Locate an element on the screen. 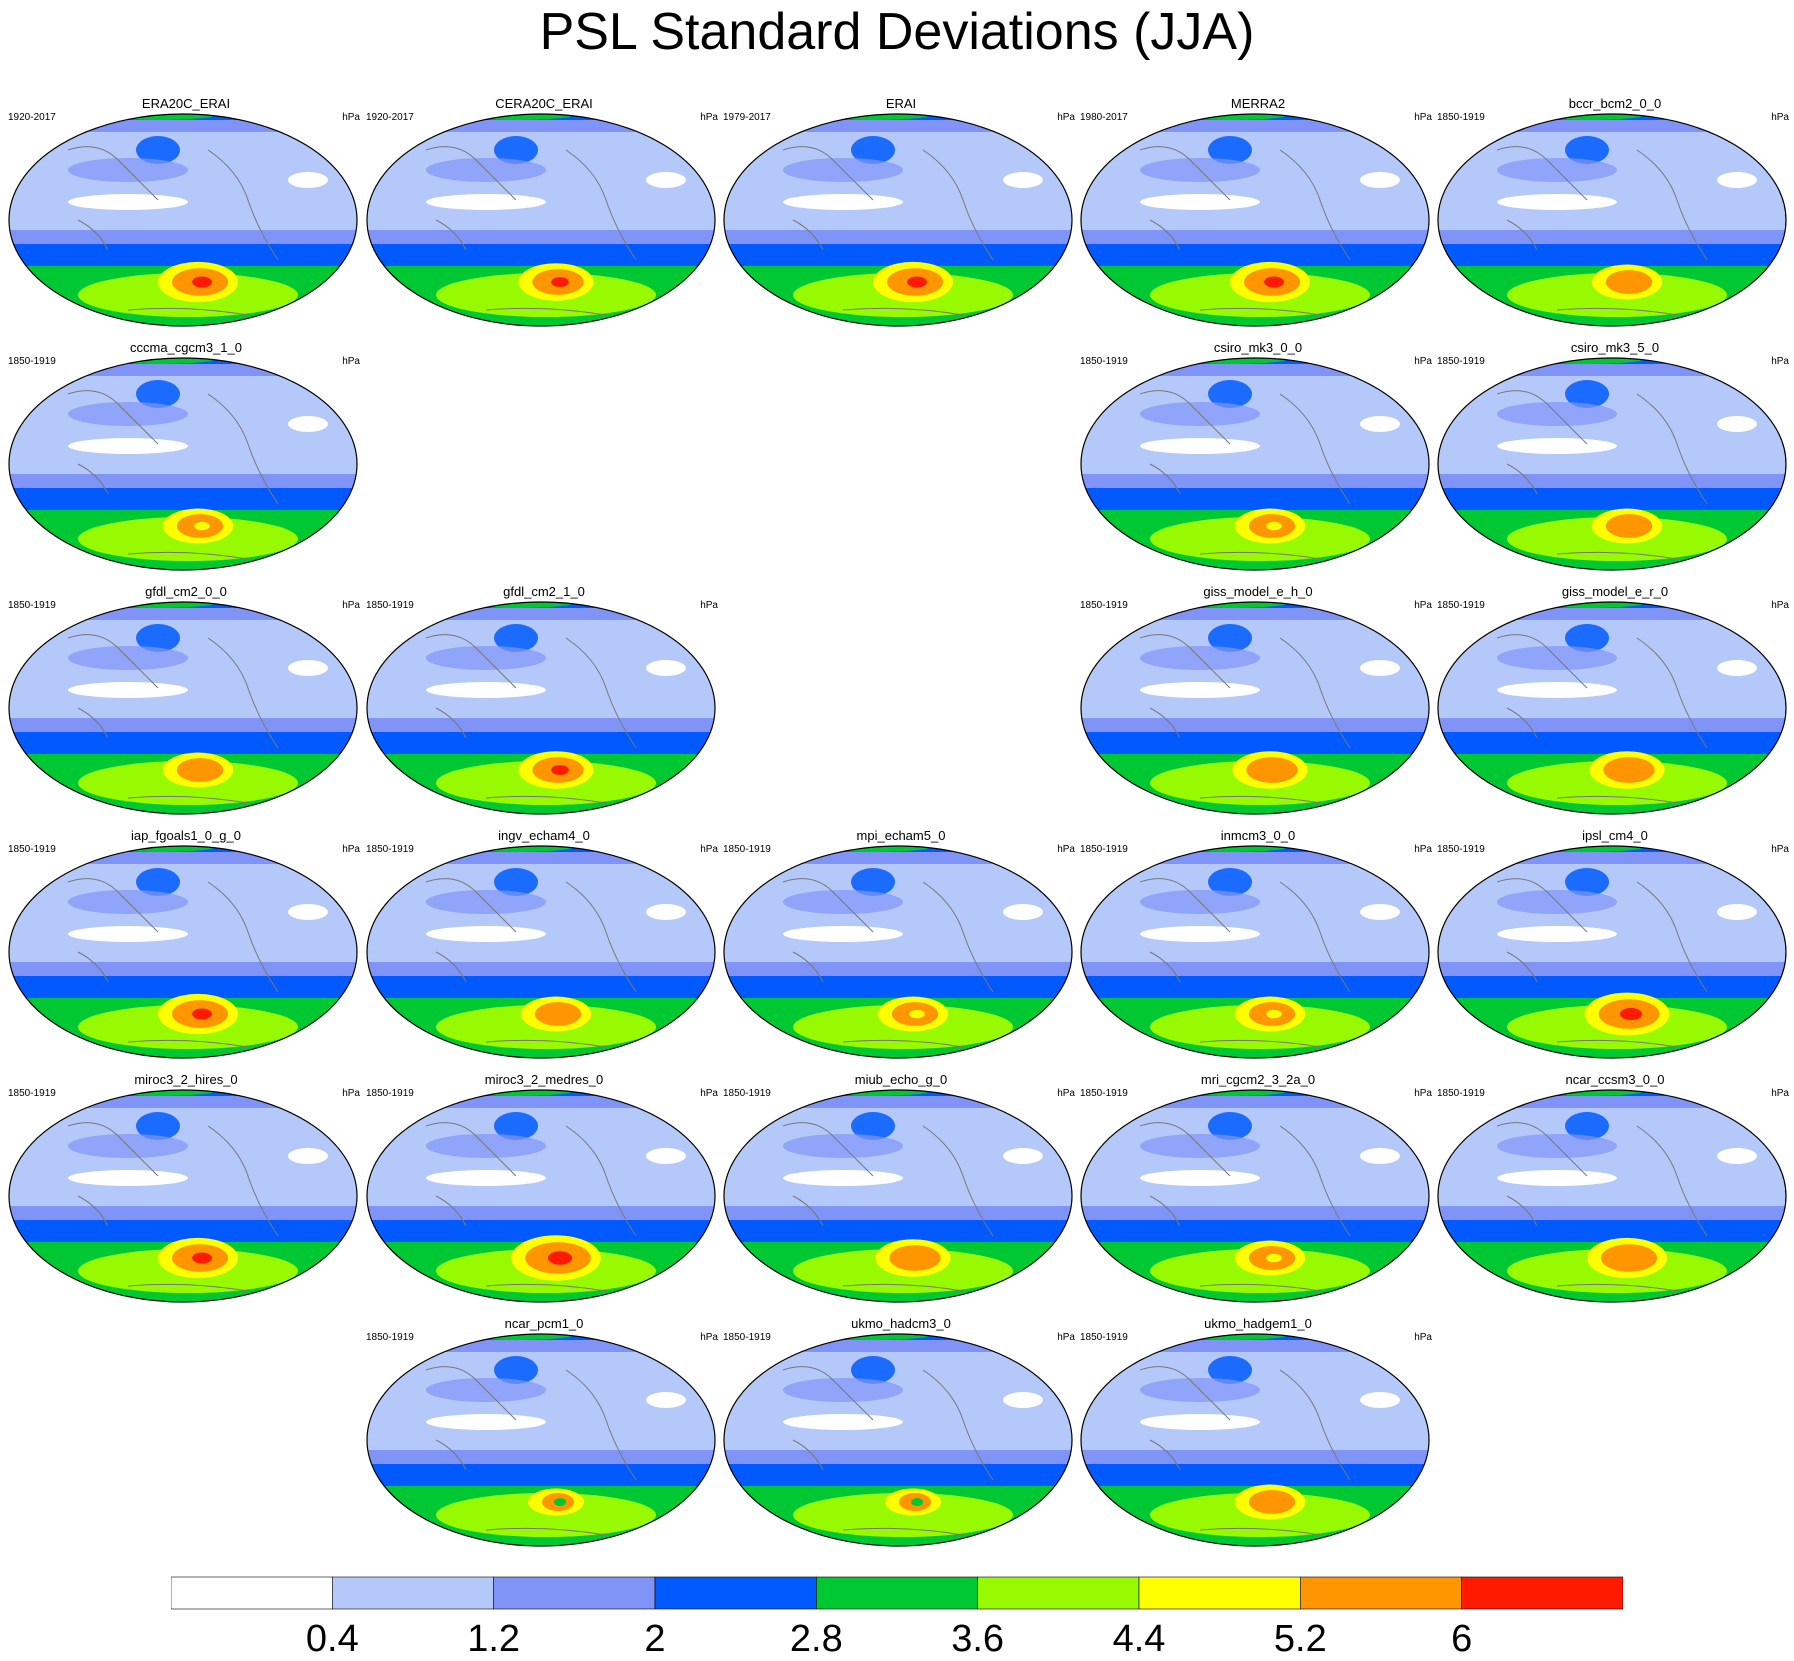 This screenshot has height=1661, width=1794. map-panel: miub_echo_g_0 1850-1919 hPa is located at coordinates (901, 1190).